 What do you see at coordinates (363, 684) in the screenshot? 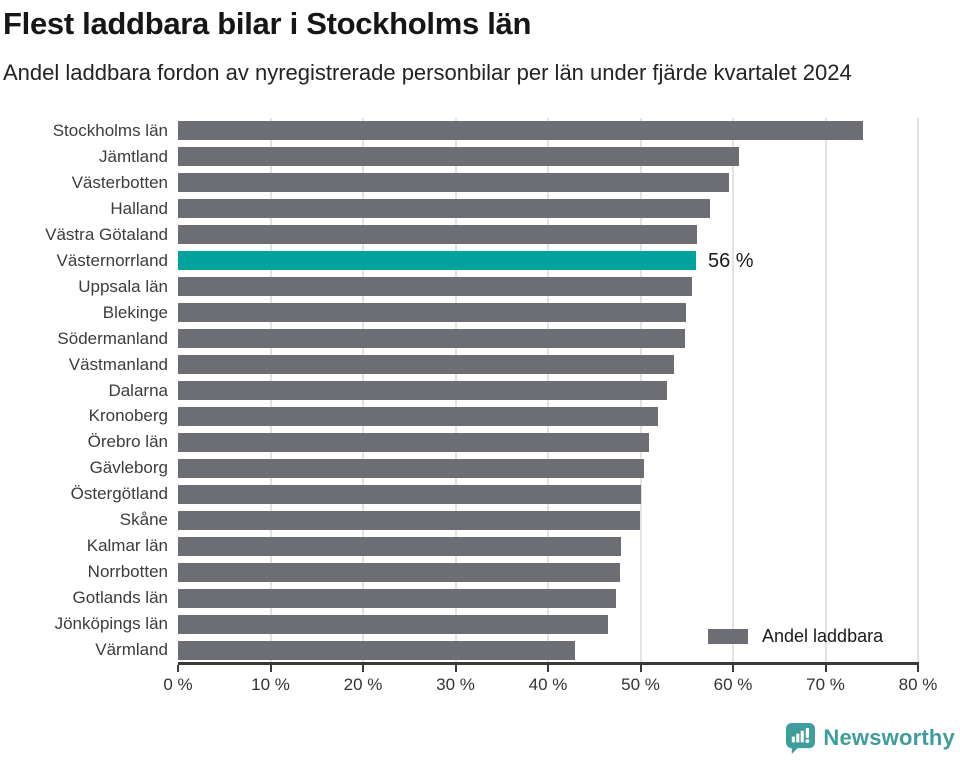
I see `tick-label: 20 %` at bounding box center [363, 684].